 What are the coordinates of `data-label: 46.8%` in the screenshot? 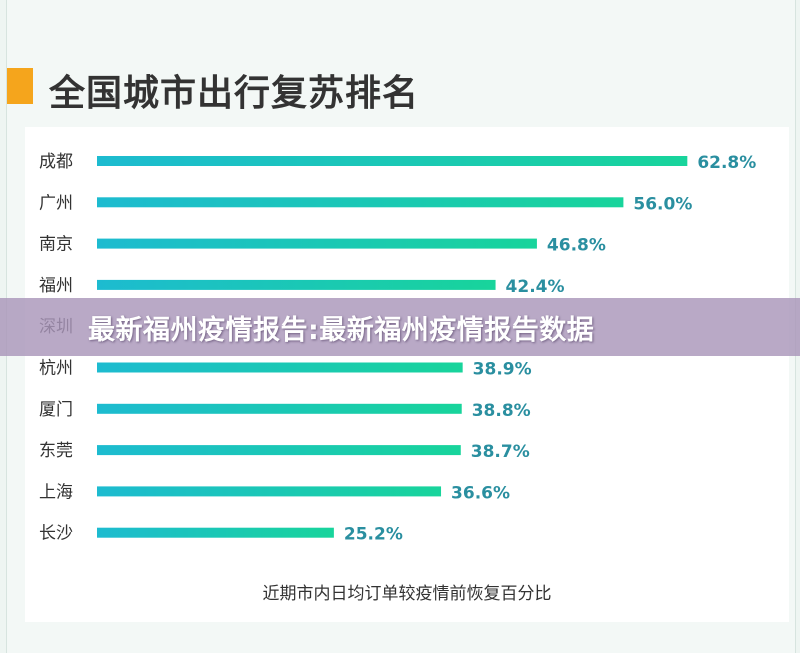 It's located at (576, 246).